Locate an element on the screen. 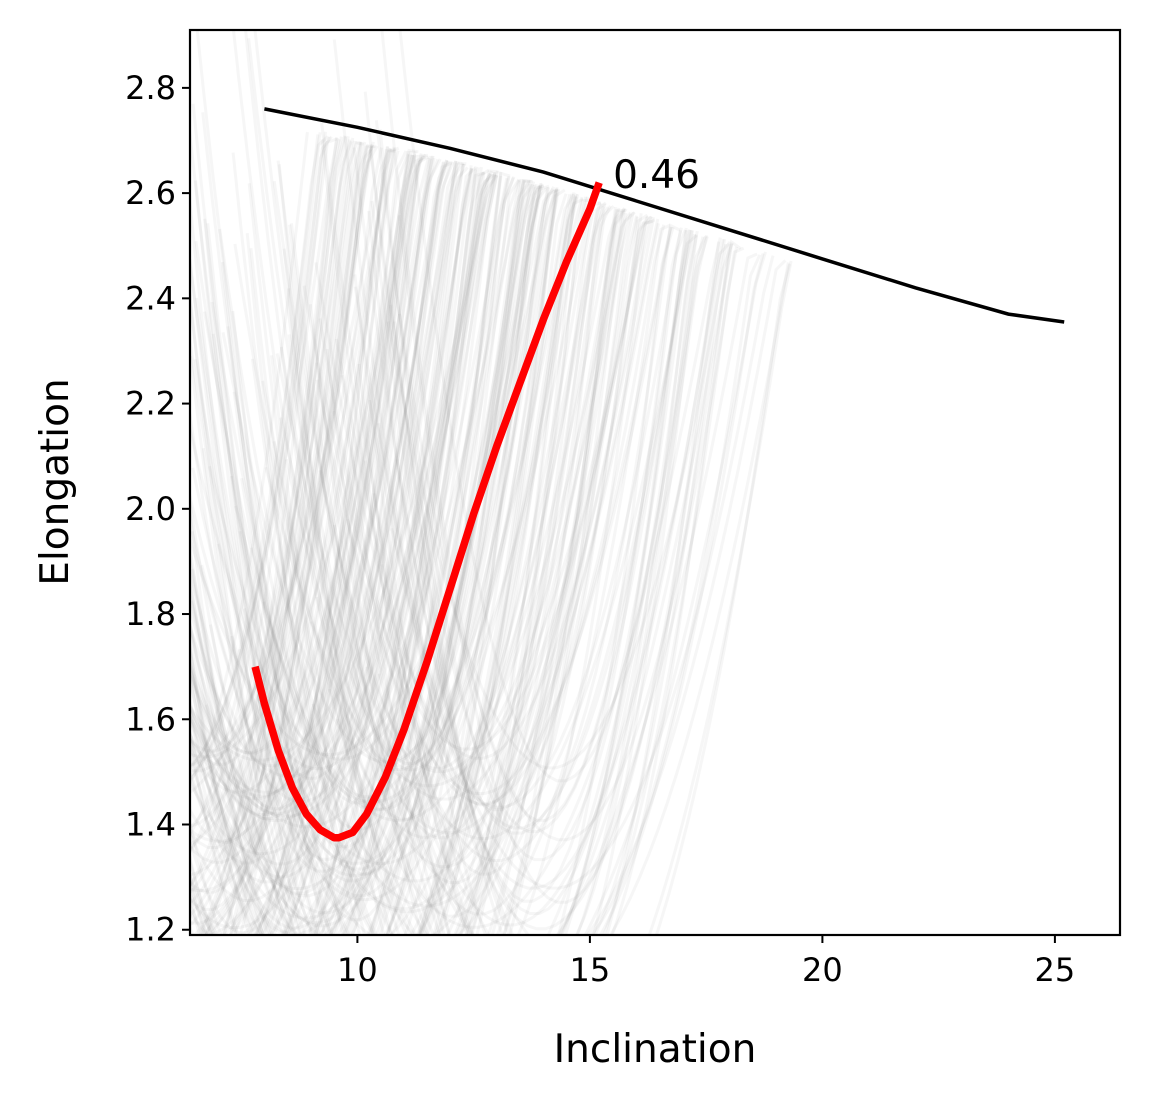  y-tick-label: 1.8 is located at coordinates (150, 614).